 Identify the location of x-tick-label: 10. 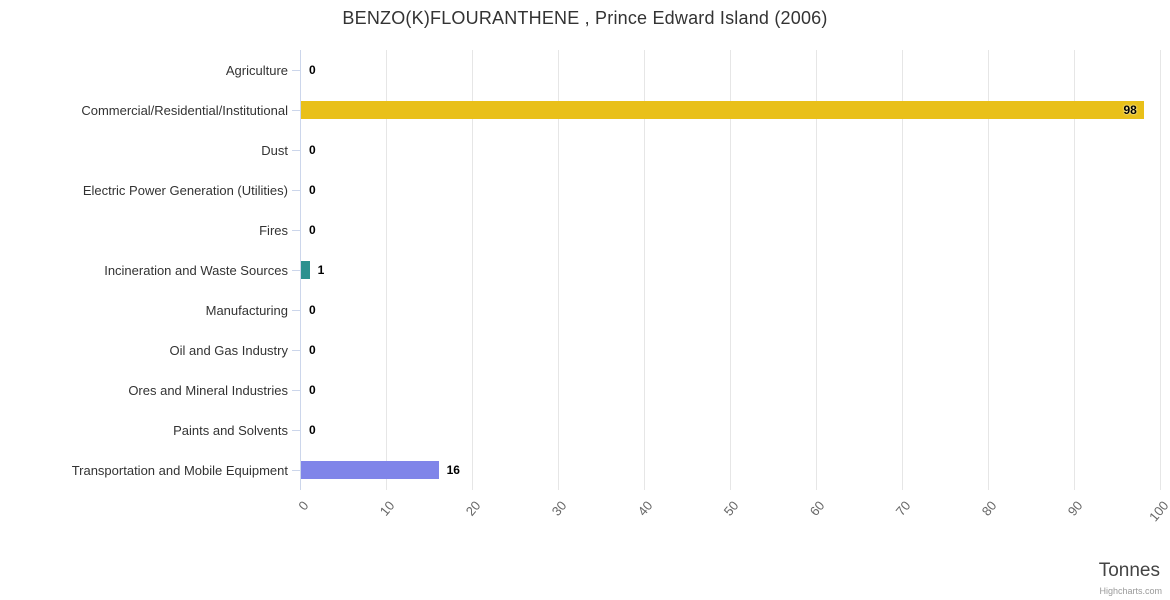
(387, 508).